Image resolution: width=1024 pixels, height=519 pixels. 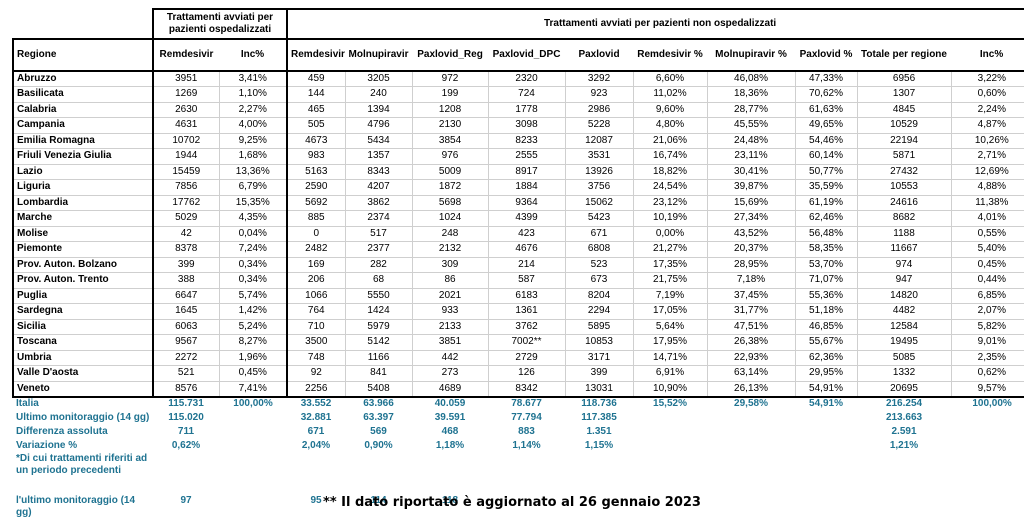 I want to click on table-cell: 17,35%, so click(x=670, y=265).